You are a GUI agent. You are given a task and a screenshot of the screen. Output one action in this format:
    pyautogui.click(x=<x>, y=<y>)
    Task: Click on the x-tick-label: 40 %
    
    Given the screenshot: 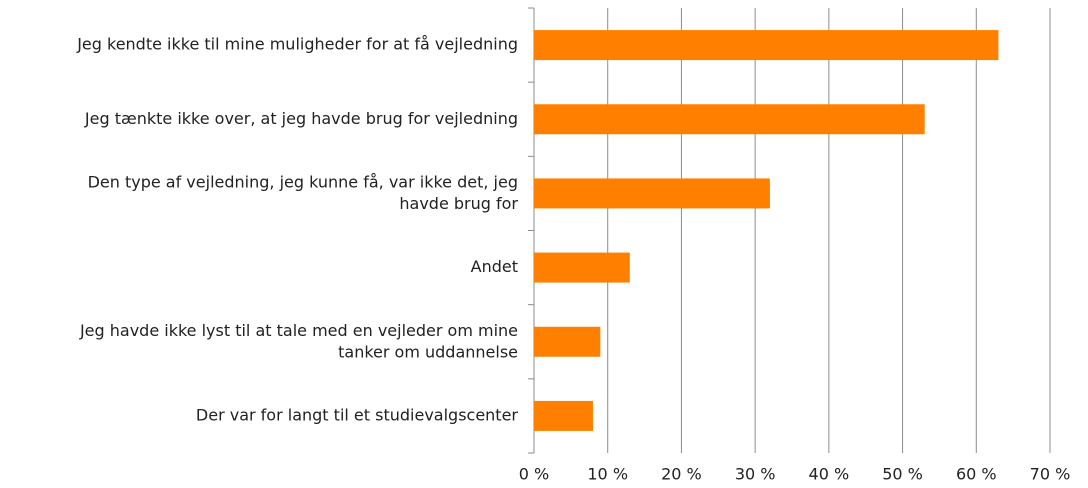 What is the action you would take?
    pyautogui.click(x=829, y=474)
    